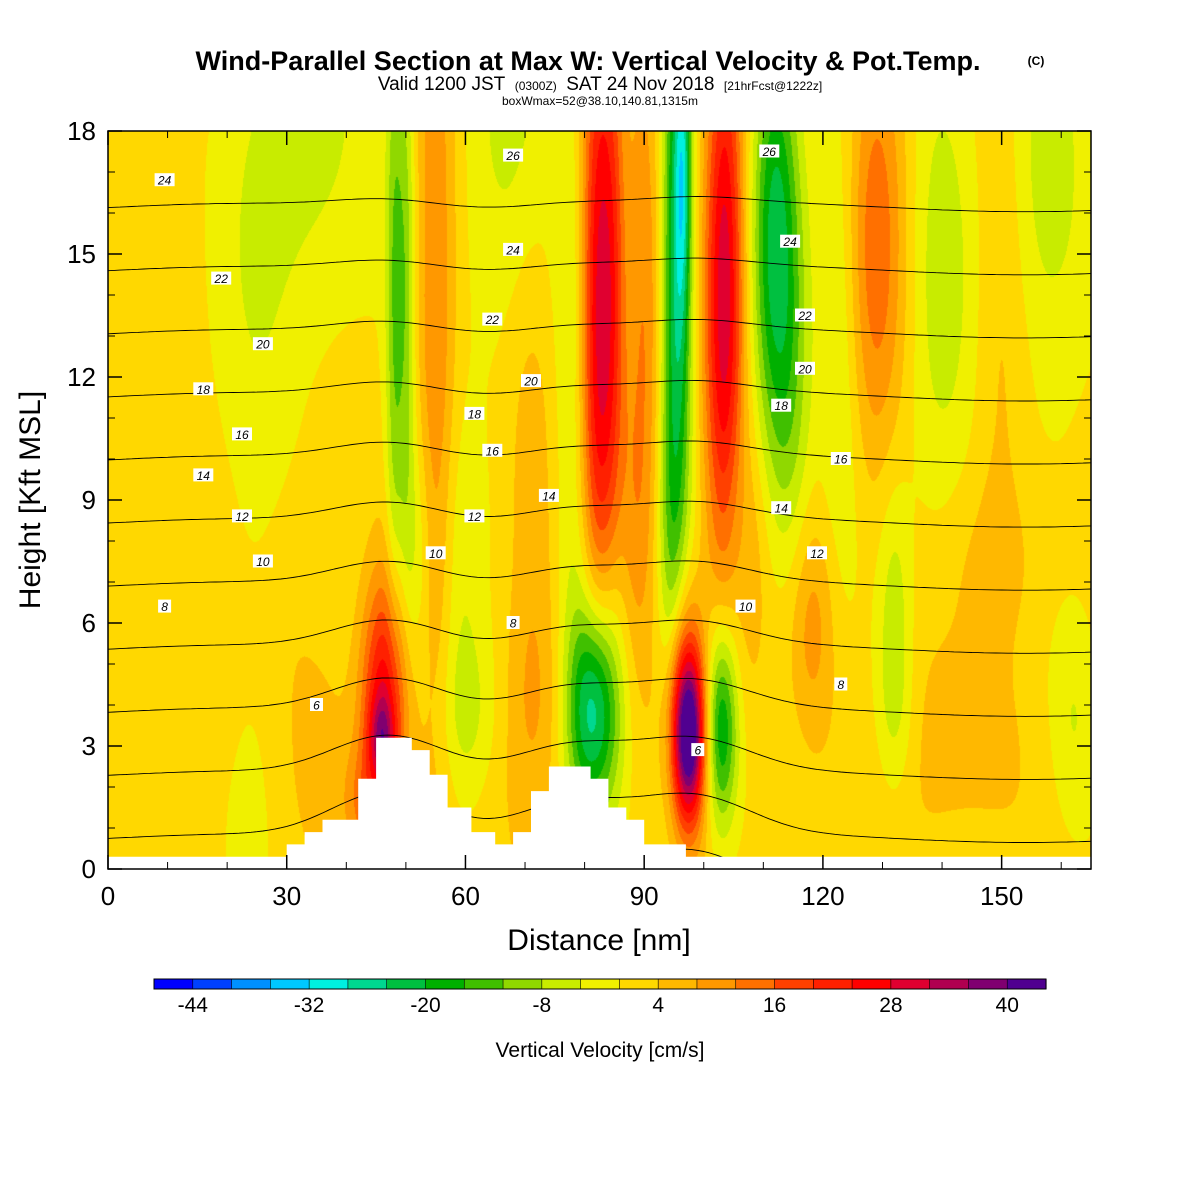 This screenshot has height=1200, width=1200. What do you see at coordinates (658, 1005) in the screenshot?
I see `colorbar-label: 4` at bounding box center [658, 1005].